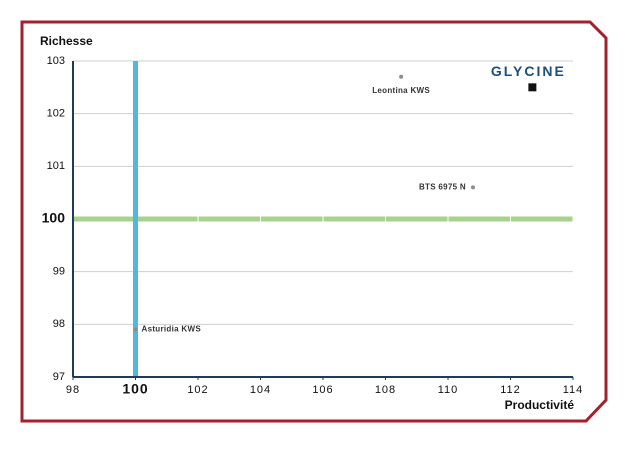 This screenshot has height=456, width=628. What do you see at coordinates (197, 390) in the screenshot?
I see `x-tick-label: 102` at bounding box center [197, 390].